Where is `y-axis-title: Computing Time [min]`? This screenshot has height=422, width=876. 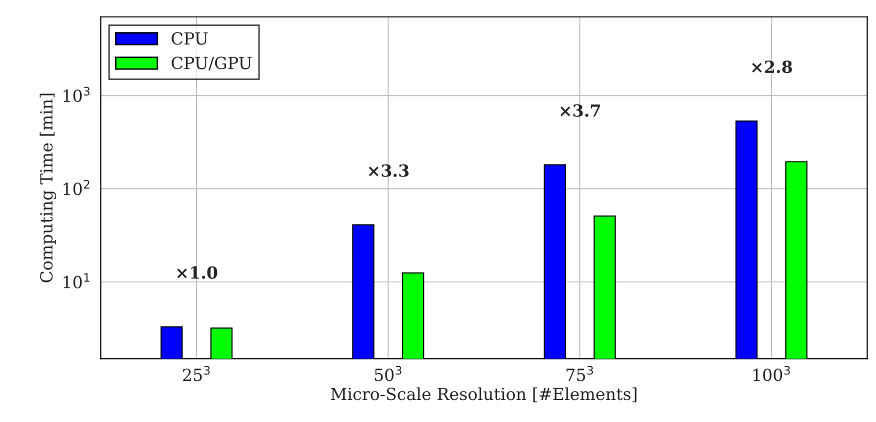 y-axis-title: Computing Time [min] is located at coordinates (48, 188).